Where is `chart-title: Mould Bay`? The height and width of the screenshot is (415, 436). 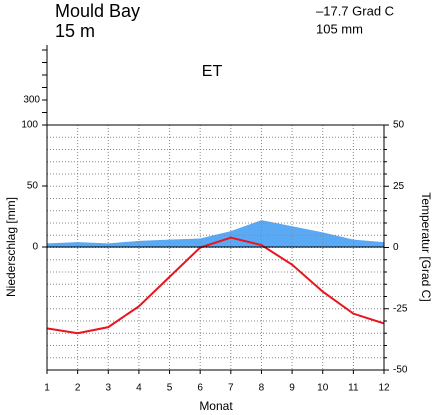 chart-title: Mould Bay is located at coordinates (97, 11).